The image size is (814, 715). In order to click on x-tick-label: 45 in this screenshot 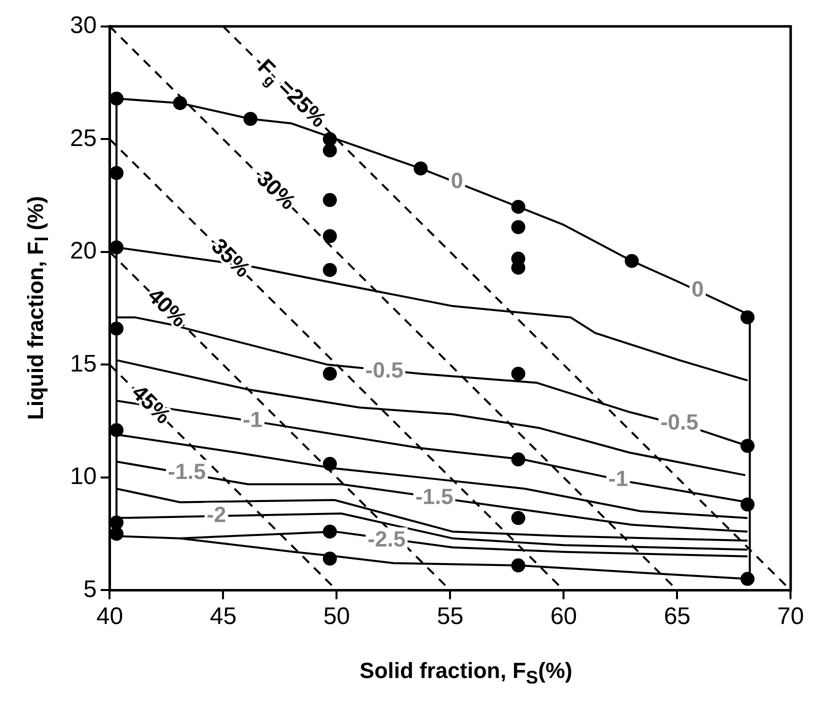, I will do `click(223, 616)`.